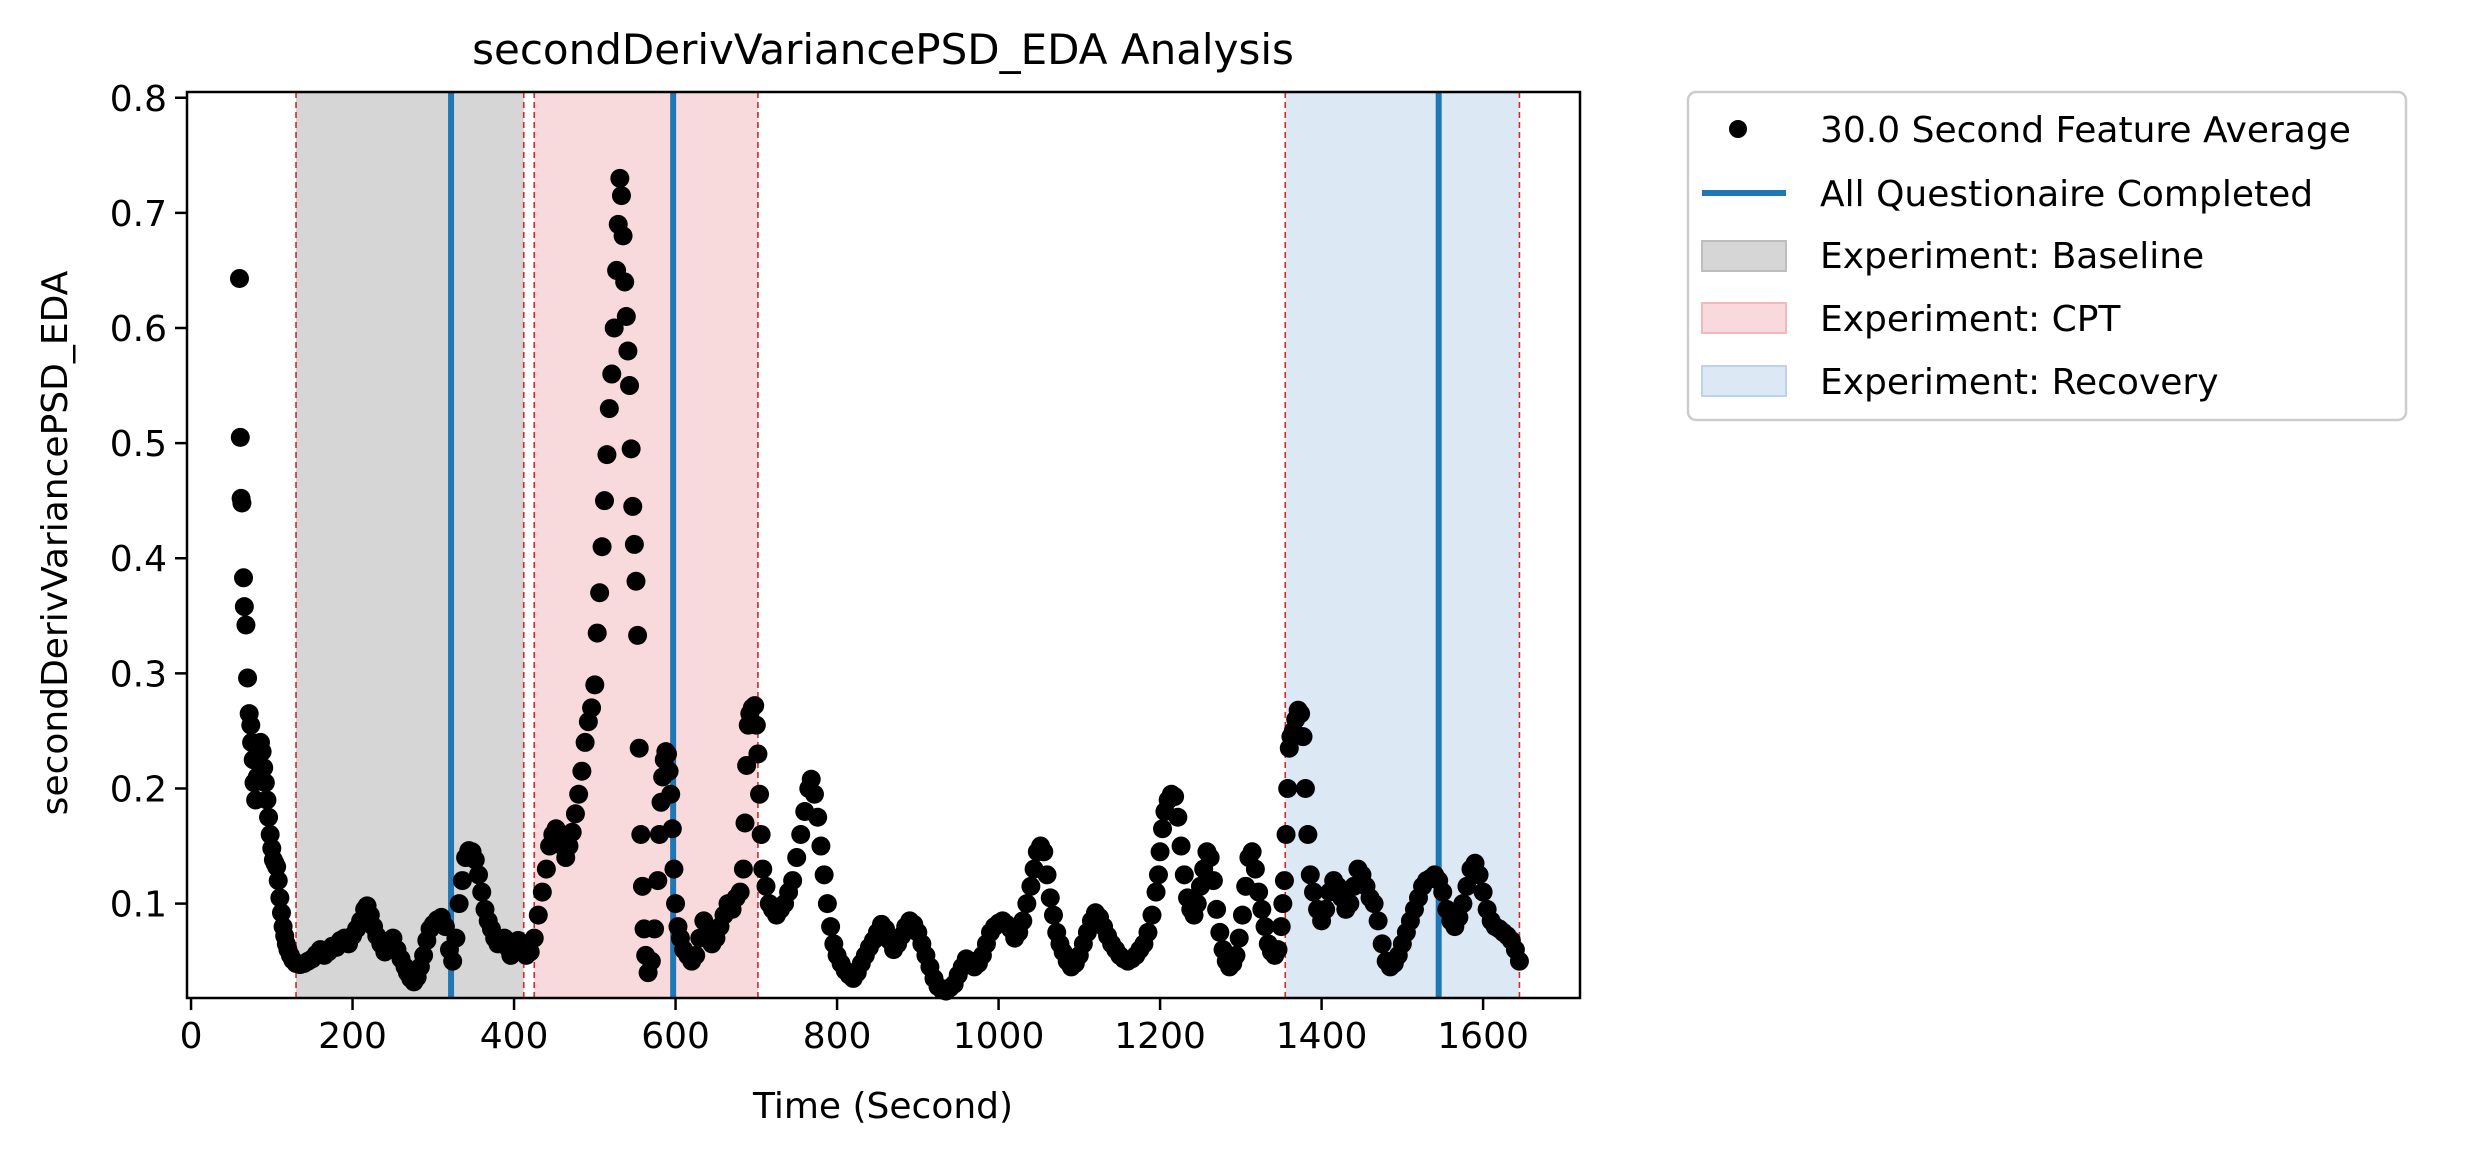 This screenshot has height=1158, width=2480. I want to click on legend-marker-feature-average, so click(1738, 129).